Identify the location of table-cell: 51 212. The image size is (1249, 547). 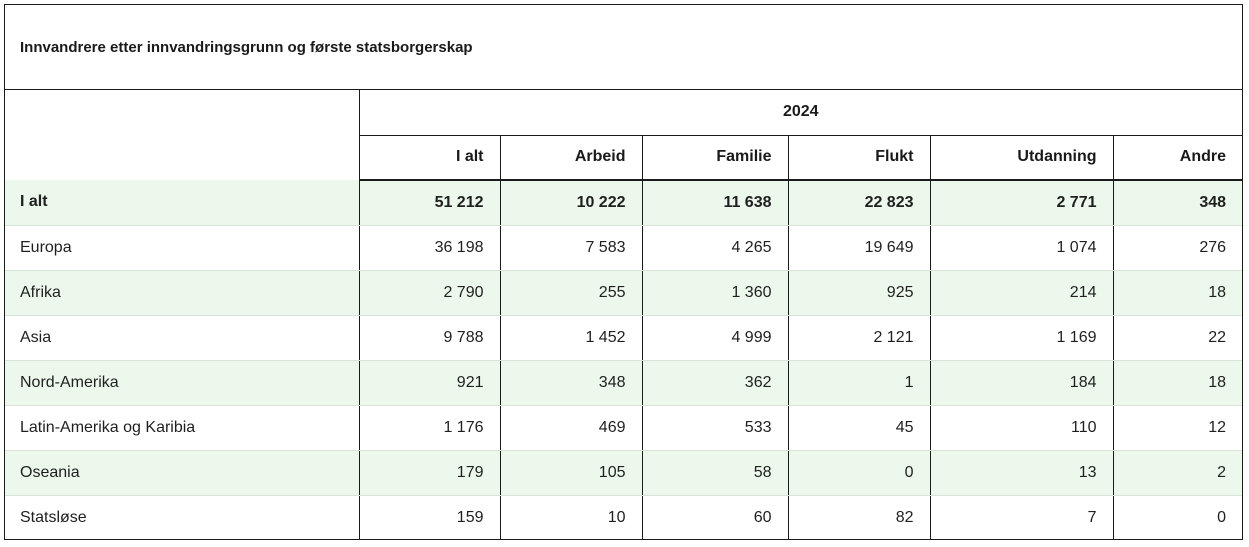
(429, 203).